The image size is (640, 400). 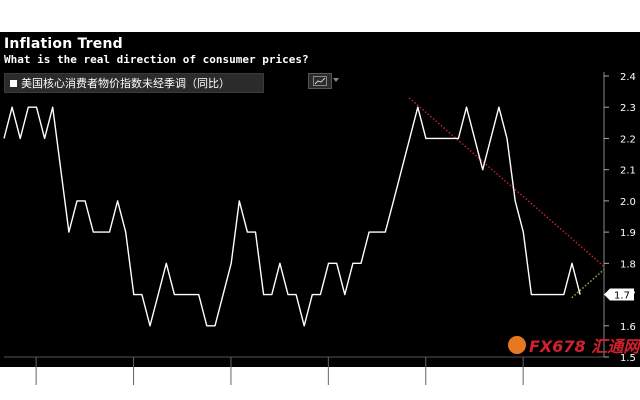 What do you see at coordinates (584, 346) in the screenshot?
I see `watermark-text: FX678 汇通网` at bounding box center [584, 346].